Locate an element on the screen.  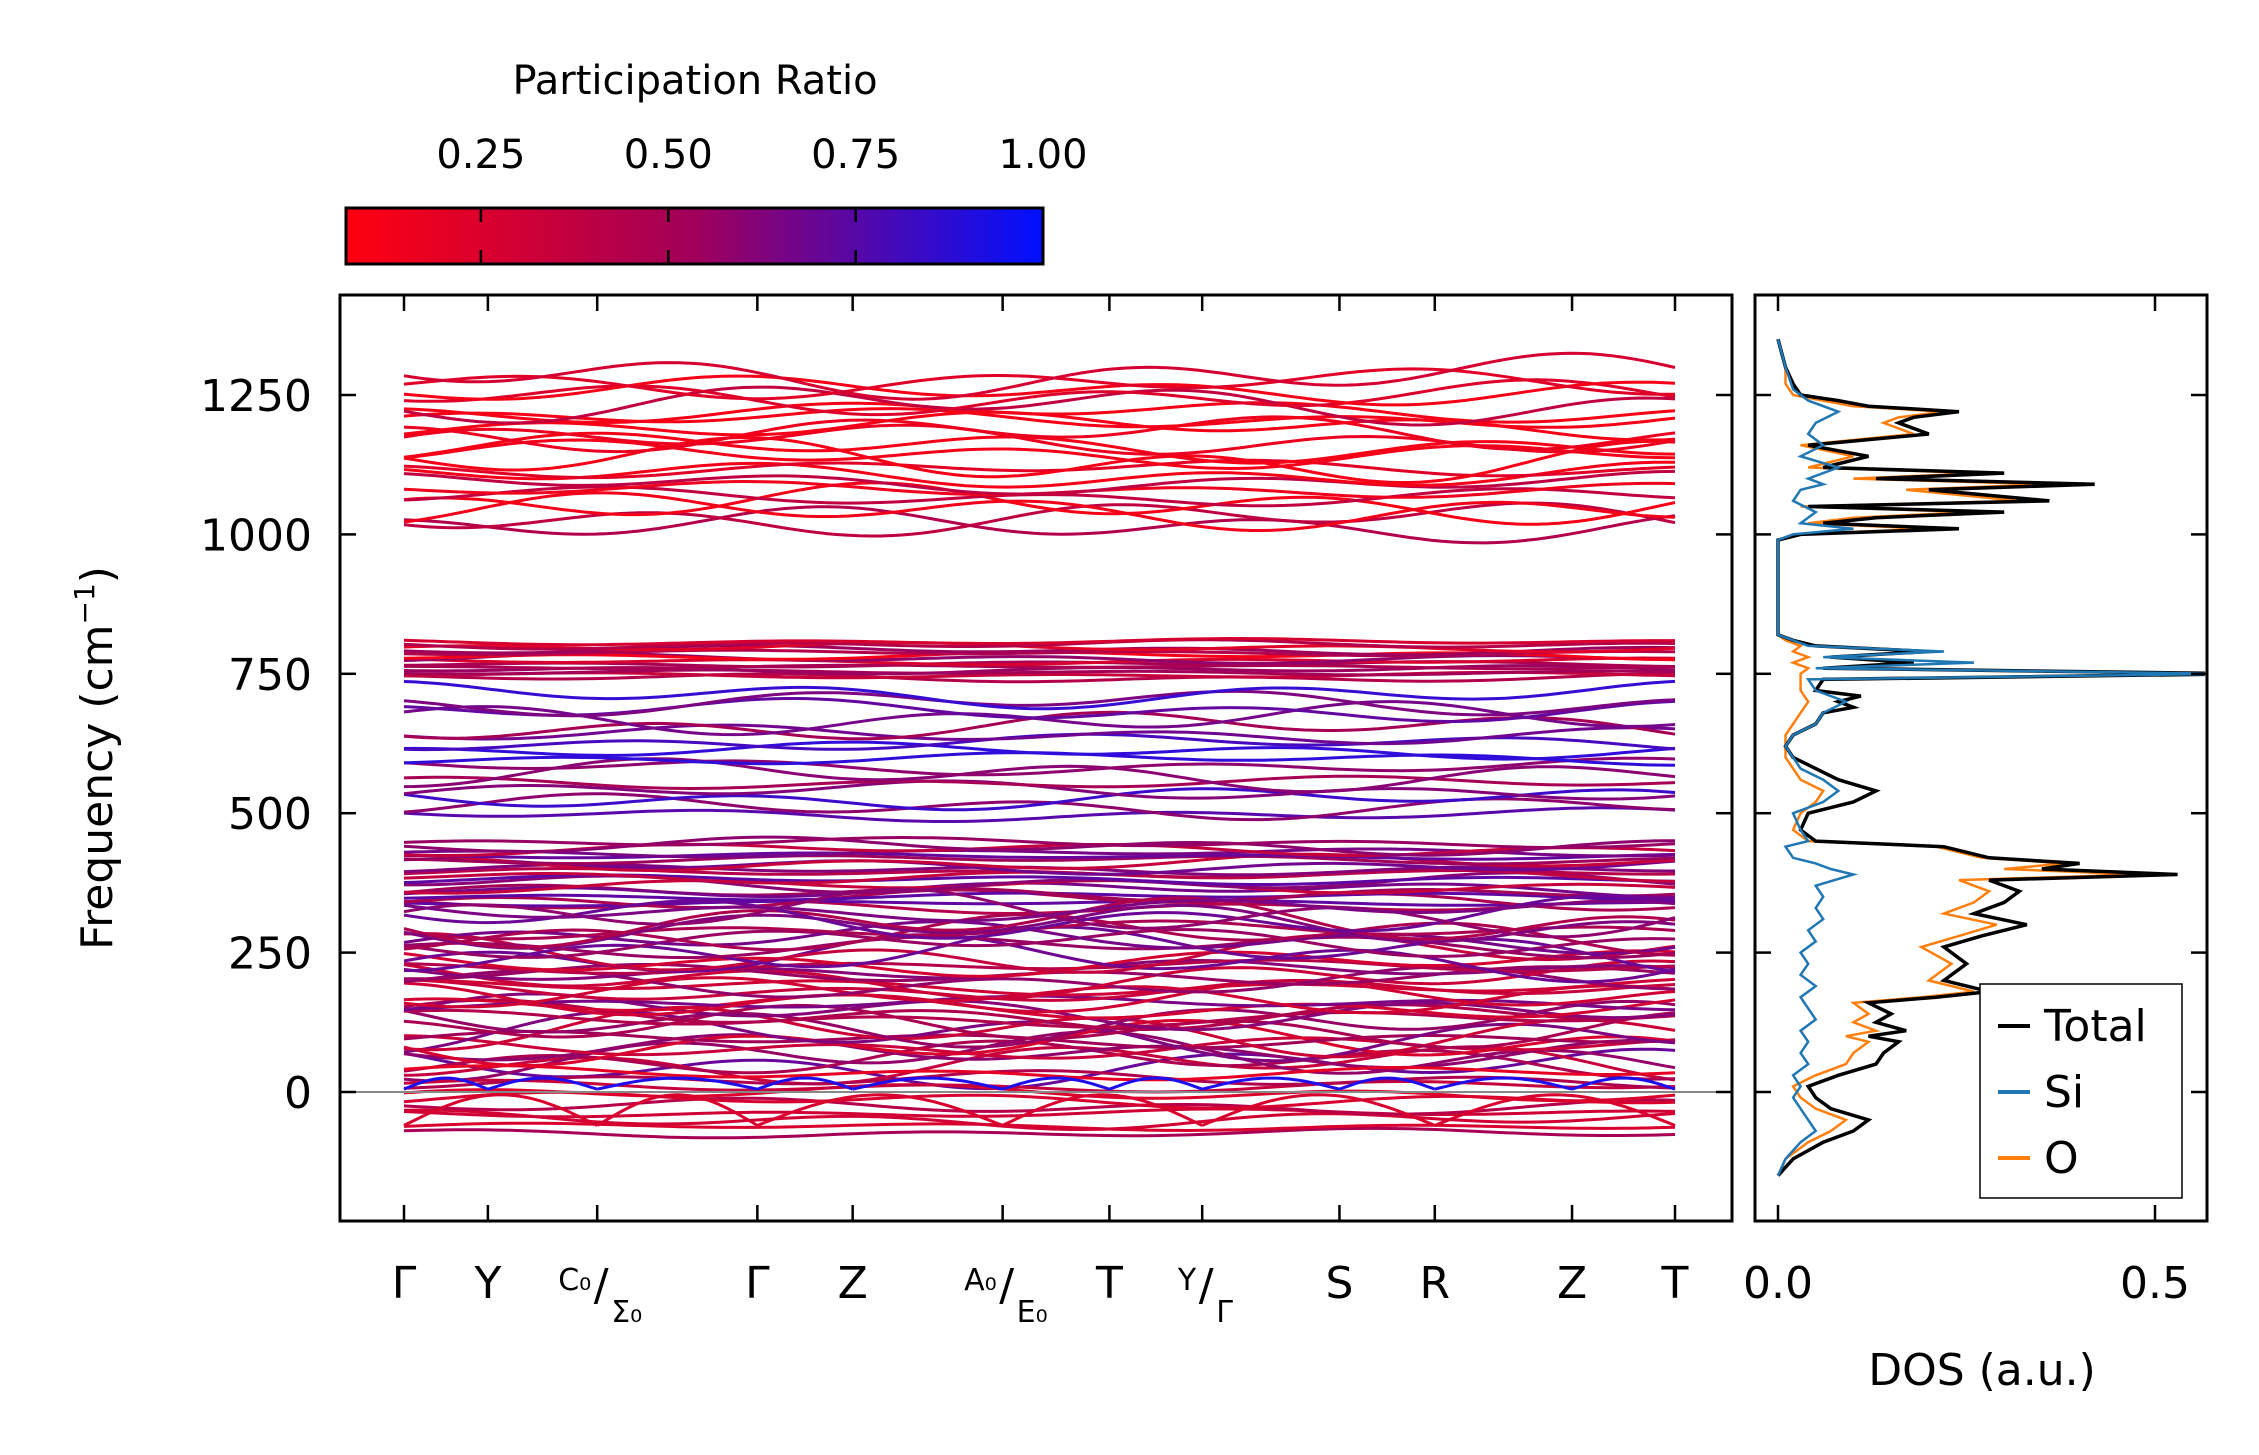
colorbar-title: Participation Ratio is located at coordinates (694, 81).